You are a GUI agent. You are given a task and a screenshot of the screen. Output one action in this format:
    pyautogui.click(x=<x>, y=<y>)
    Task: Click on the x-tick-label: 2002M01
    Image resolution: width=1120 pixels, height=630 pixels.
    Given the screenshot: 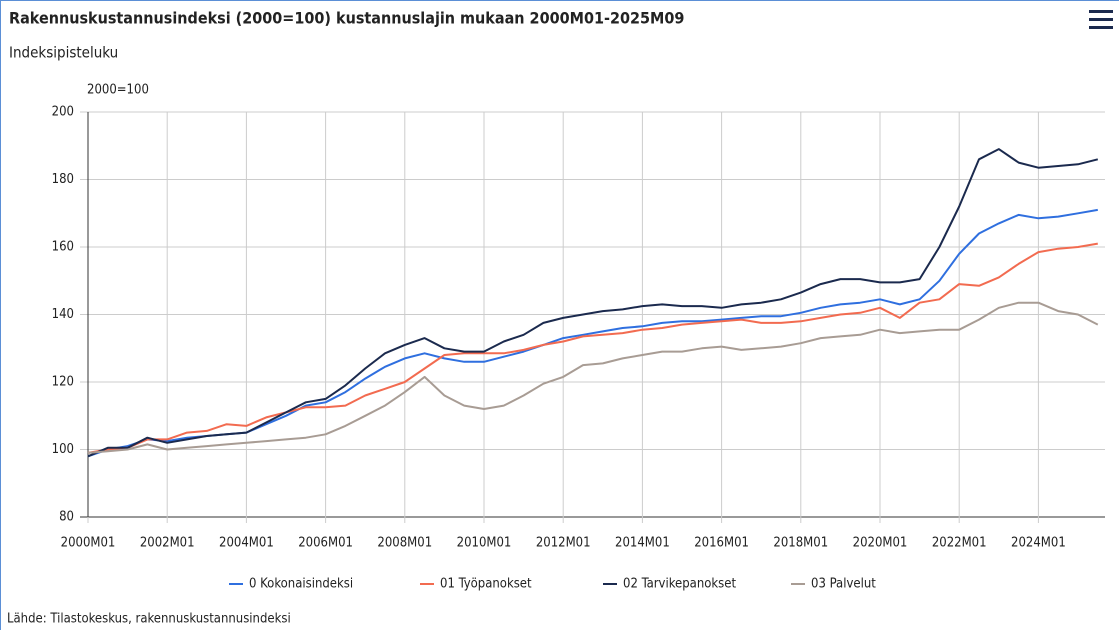 What is the action you would take?
    pyautogui.click(x=167, y=543)
    